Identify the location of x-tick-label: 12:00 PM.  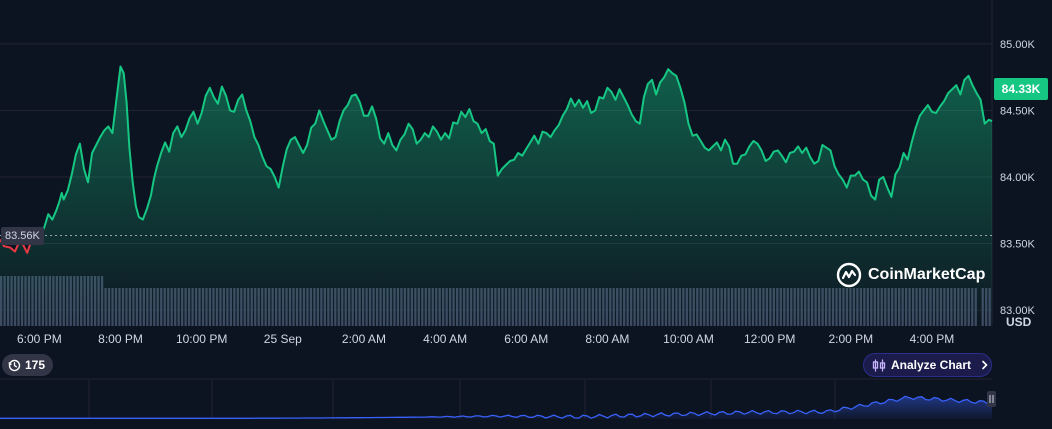
(769, 339).